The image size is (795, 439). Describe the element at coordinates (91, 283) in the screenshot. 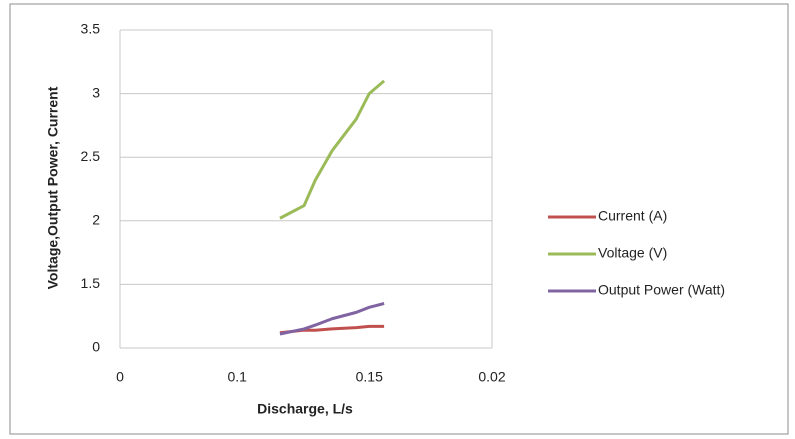

I see `y-tick-label: 1.5` at that location.